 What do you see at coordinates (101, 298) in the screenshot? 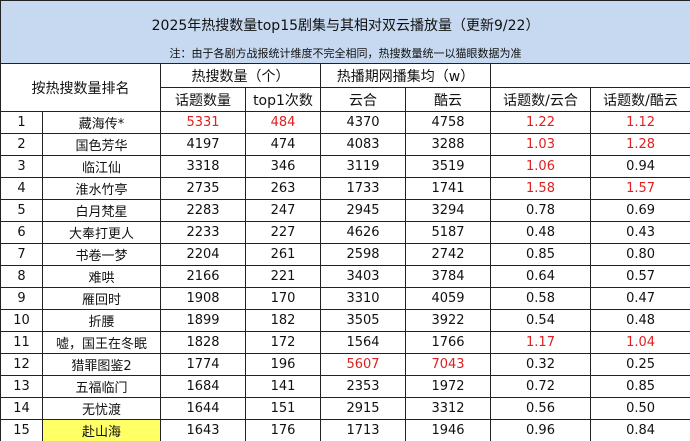
I see `drama-name: 雁回时` at bounding box center [101, 298].